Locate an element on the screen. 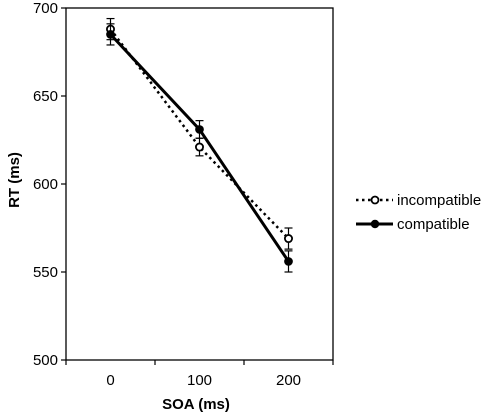 The image size is (490, 417). x-tick-label: 100 is located at coordinates (199, 380).